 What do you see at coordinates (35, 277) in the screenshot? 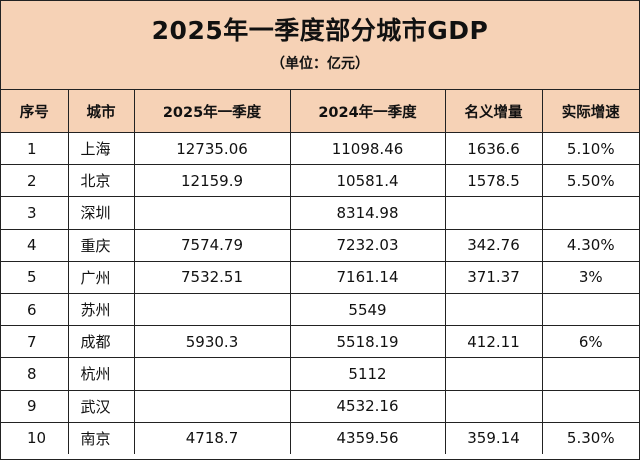
I see `cell-index: 5` at bounding box center [35, 277].